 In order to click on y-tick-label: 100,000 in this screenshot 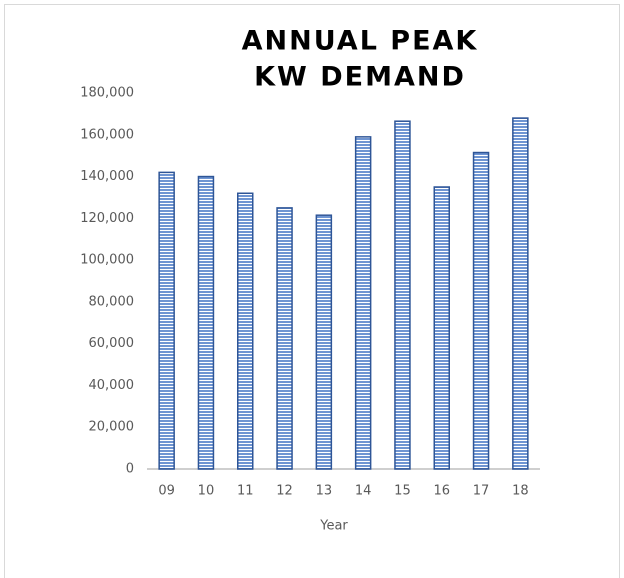, I will do `click(107, 260)`.